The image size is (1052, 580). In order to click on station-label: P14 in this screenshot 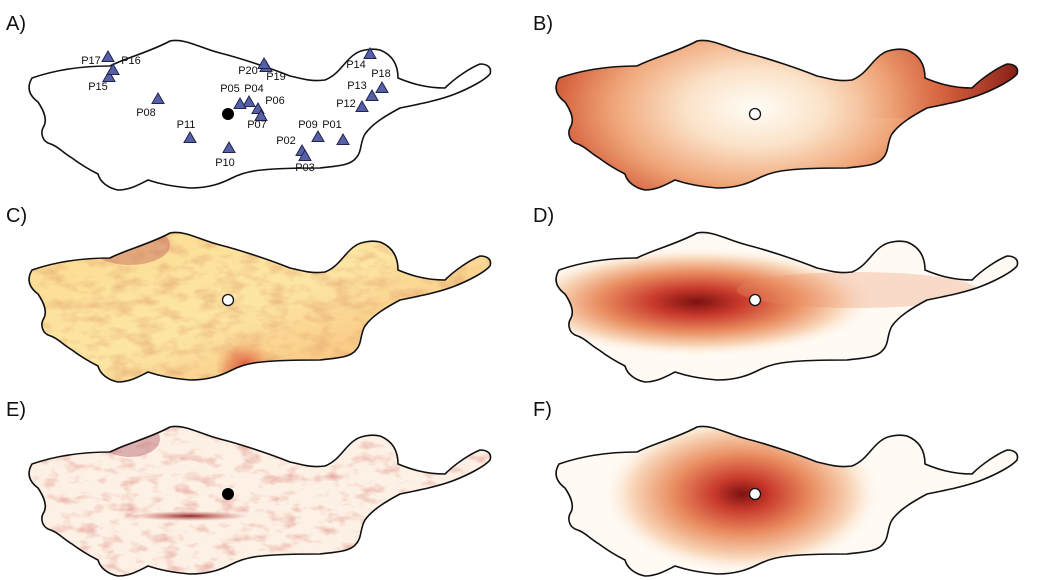, I will do `click(356, 65)`.